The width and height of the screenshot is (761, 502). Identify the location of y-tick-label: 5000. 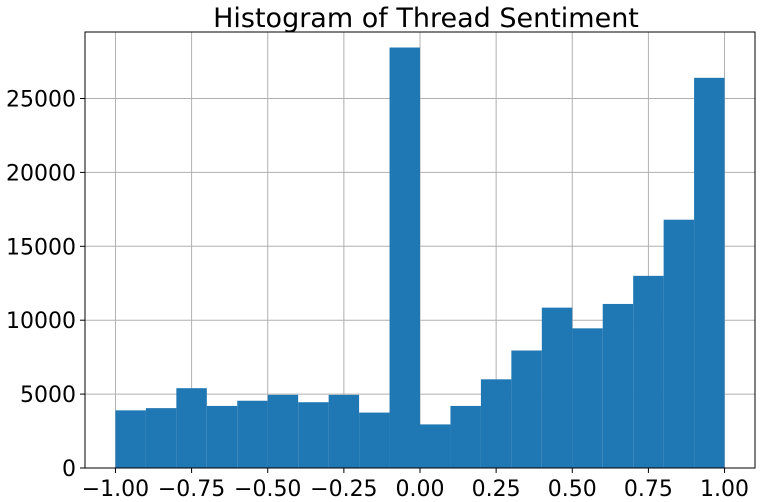
(48, 395).